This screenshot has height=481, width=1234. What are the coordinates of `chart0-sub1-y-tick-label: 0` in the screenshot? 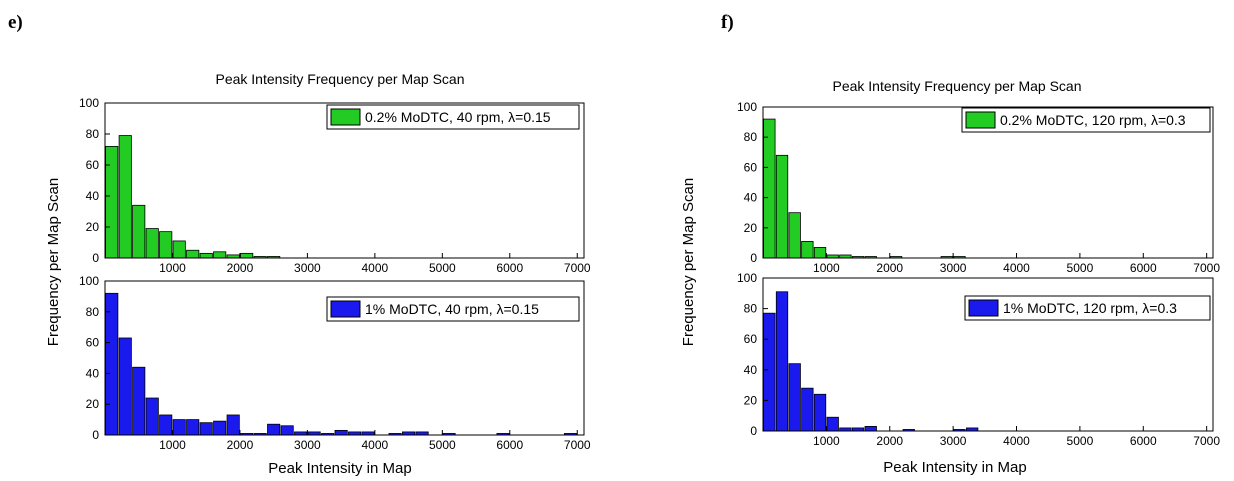 It's located at (95, 435).